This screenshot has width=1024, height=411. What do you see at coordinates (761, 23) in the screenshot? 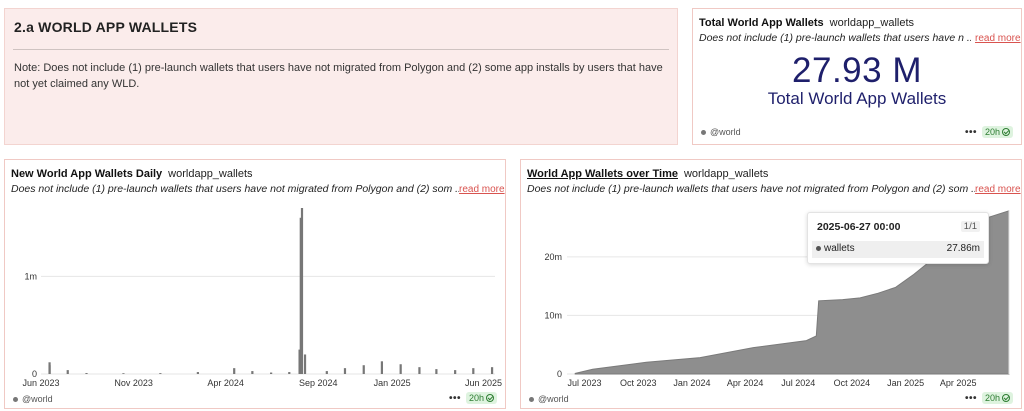
I see `panel-title-text: Total World App Wallets` at bounding box center [761, 23].